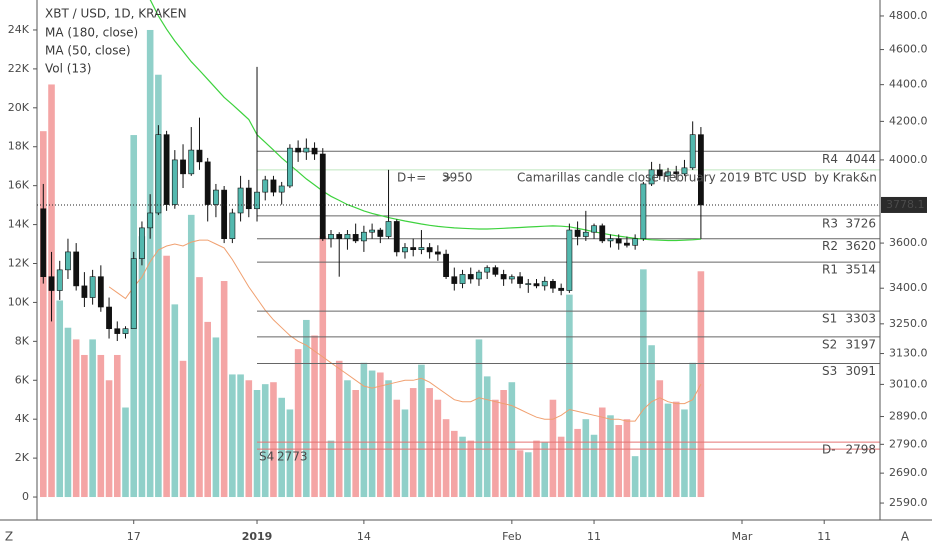 This screenshot has width=932, height=550. Describe the element at coordinates (908, 353) in the screenshot. I see `y-tick-label: 3130.0` at that location.